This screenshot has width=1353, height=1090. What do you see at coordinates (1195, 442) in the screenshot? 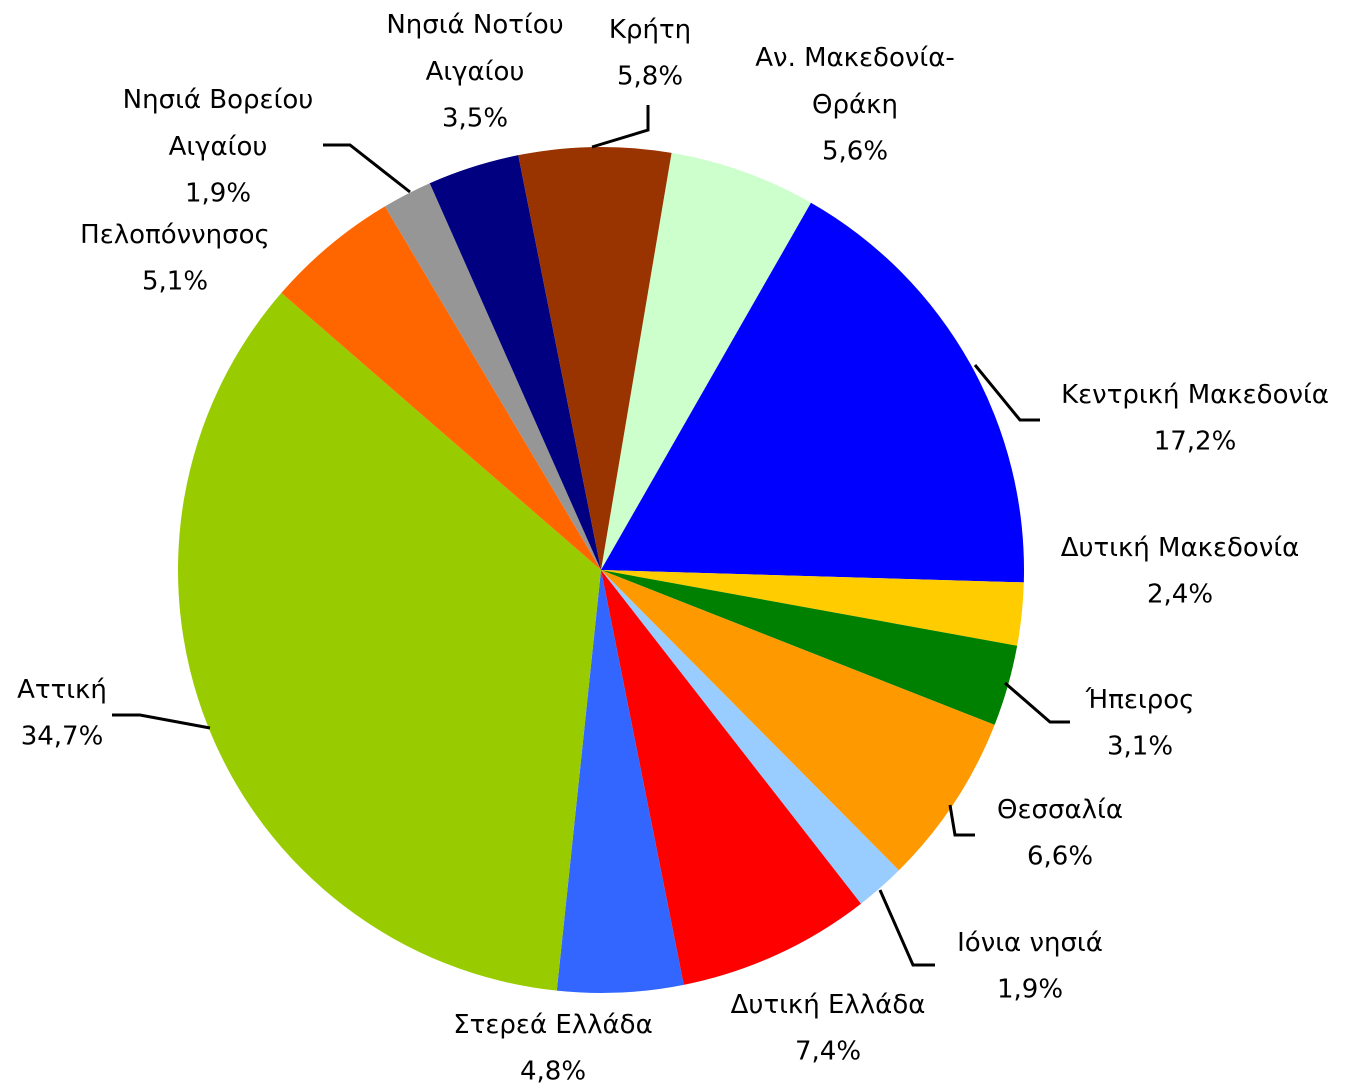
I see `value-label: 17,2%` at bounding box center [1195, 442].